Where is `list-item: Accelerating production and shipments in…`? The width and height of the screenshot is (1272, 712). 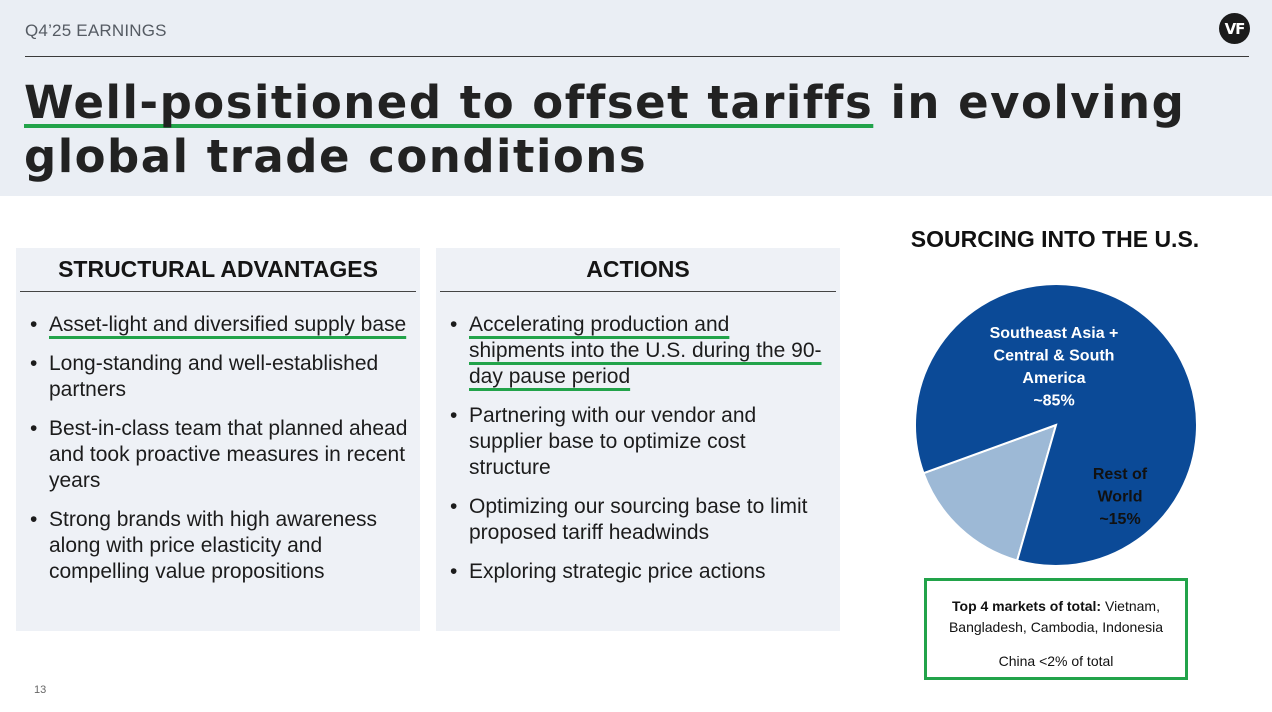
list-item: Accelerating production and shipments in… is located at coordinates (645, 351).